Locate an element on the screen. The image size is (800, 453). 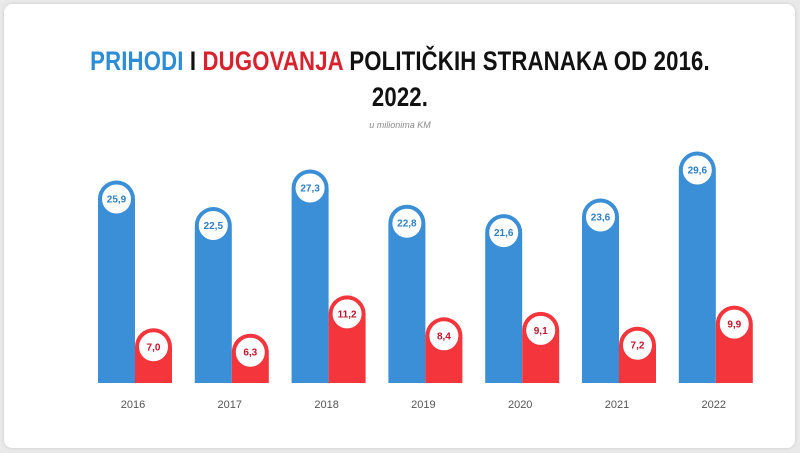
x-tick-label: 2016 is located at coordinates (133, 405).